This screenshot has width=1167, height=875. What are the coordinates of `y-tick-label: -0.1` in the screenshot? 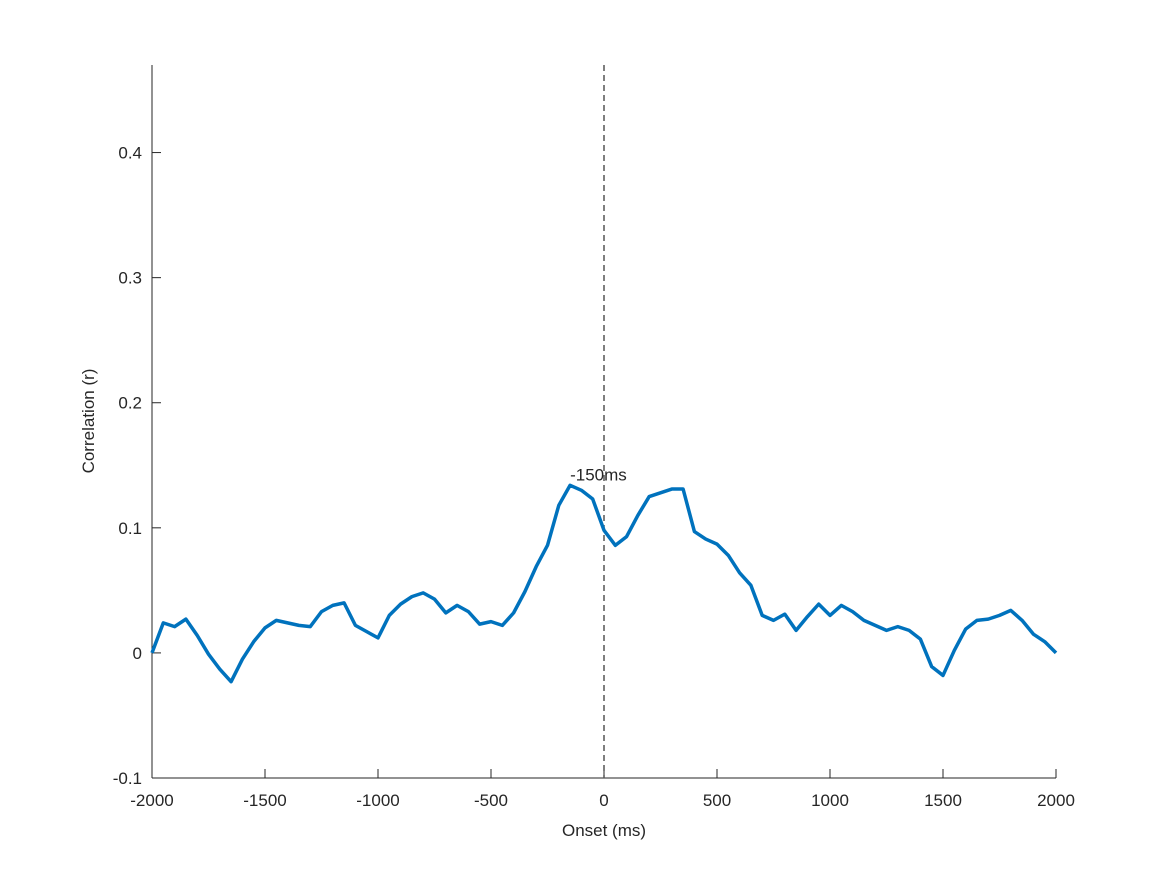 It's located at (127, 778).